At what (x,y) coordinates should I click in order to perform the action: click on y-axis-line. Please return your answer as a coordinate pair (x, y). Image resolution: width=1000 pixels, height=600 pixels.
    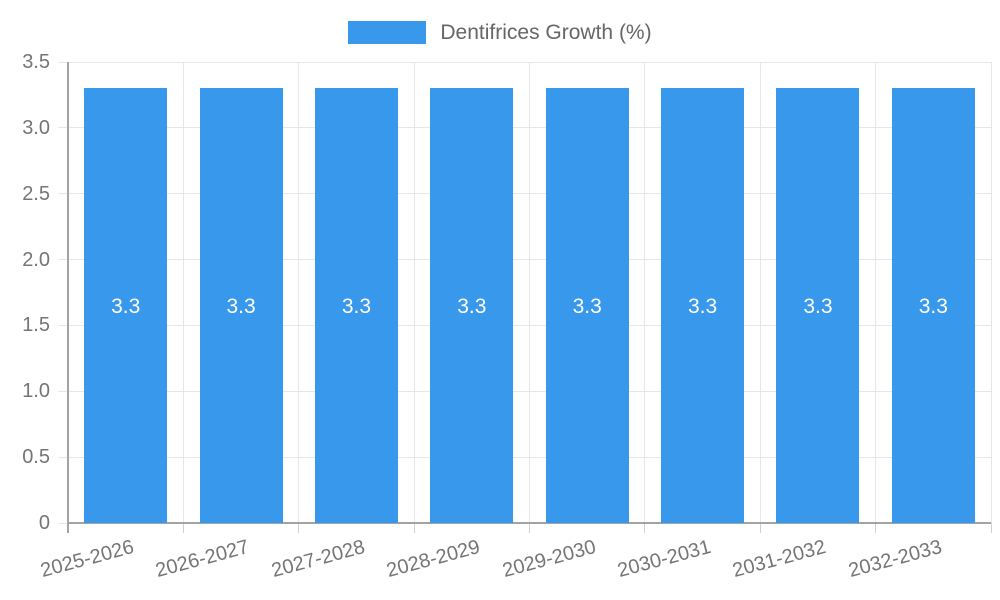
    Looking at the image, I should click on (68, 297).